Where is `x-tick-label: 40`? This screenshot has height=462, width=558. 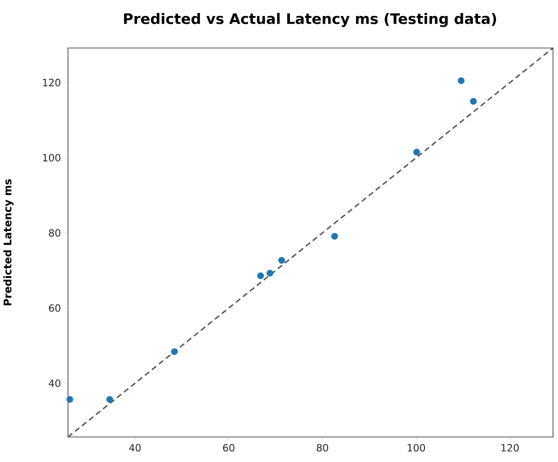
x-tick-label: 40 is located at coordinates (135, 448).